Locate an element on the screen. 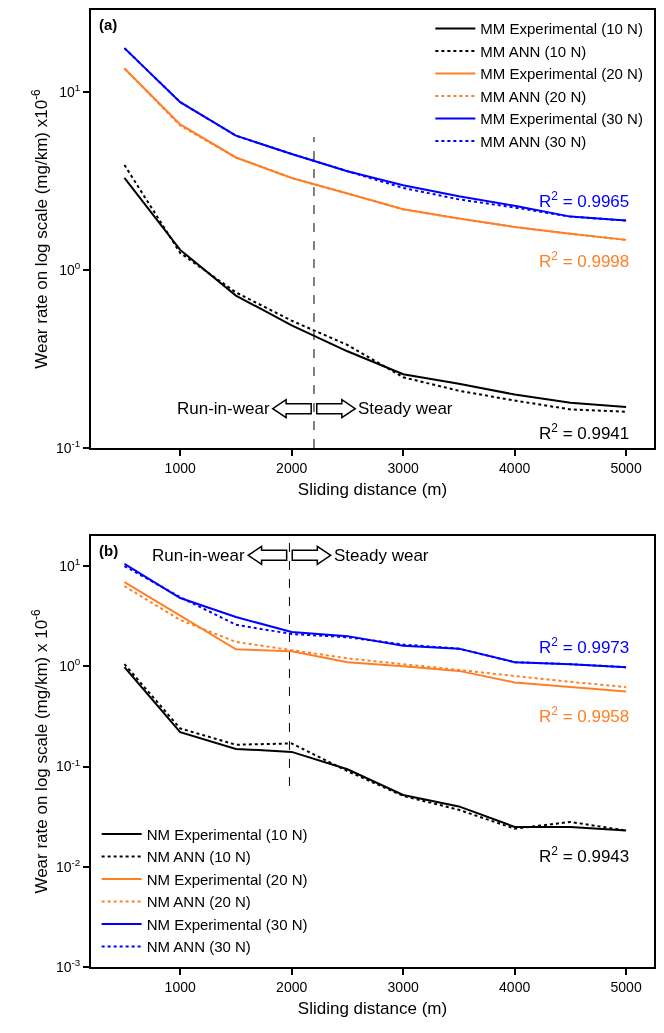  annotation: R$^{2}$ = 0.9998 is located at coordinates (584, 260).